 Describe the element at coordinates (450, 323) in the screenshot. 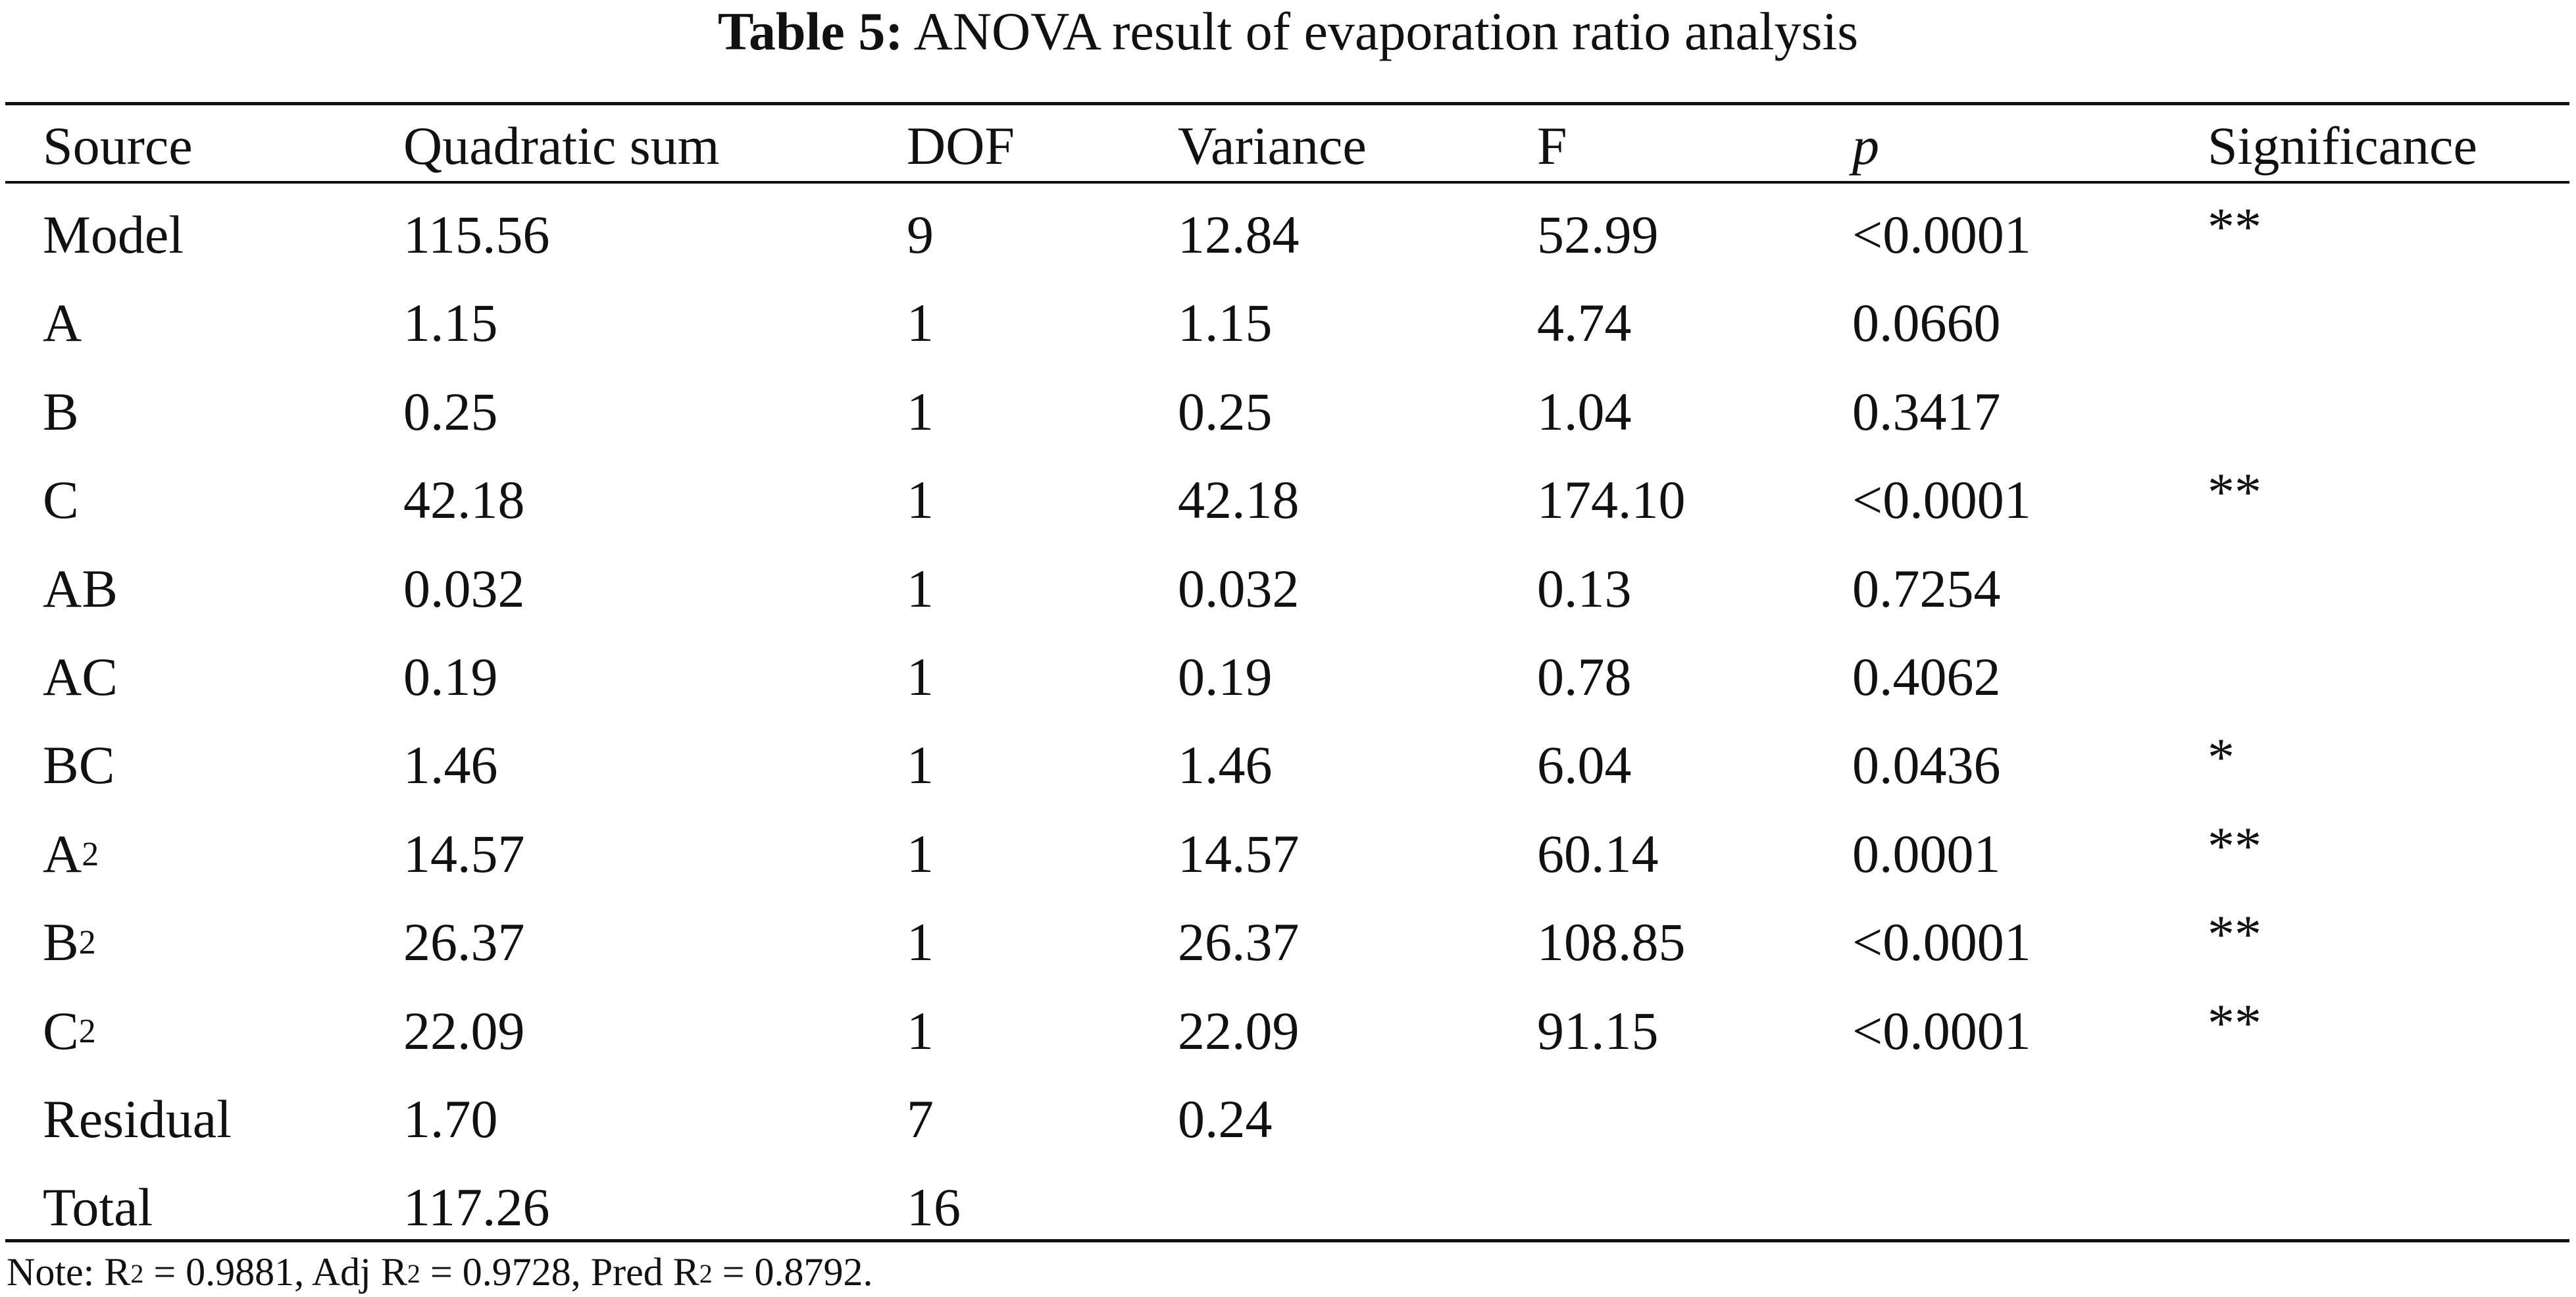

I see `cell-quadratic-sum: 1.15` at that location.